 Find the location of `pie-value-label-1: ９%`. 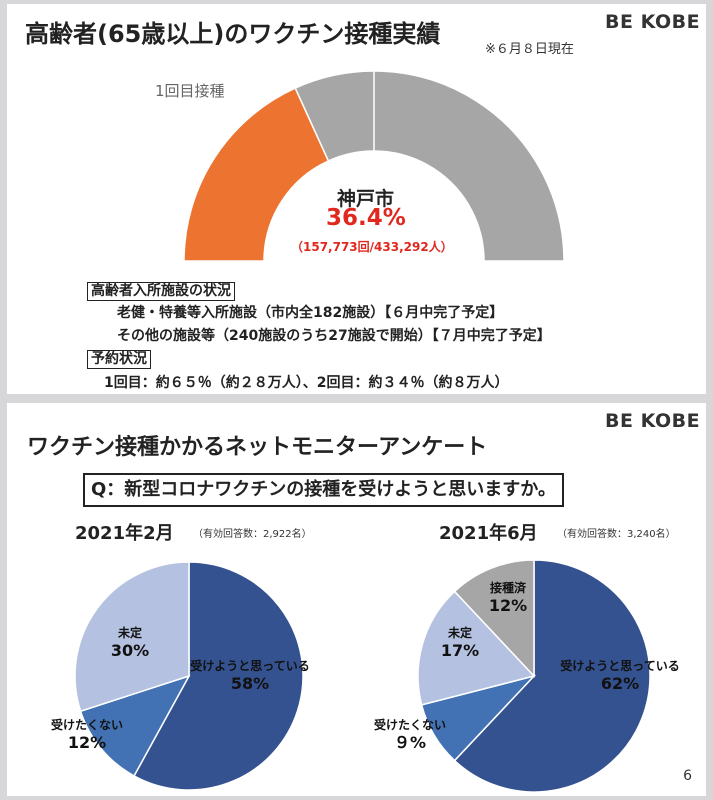

pie-value-label-1: ９% is located at coordinates (410, 742).